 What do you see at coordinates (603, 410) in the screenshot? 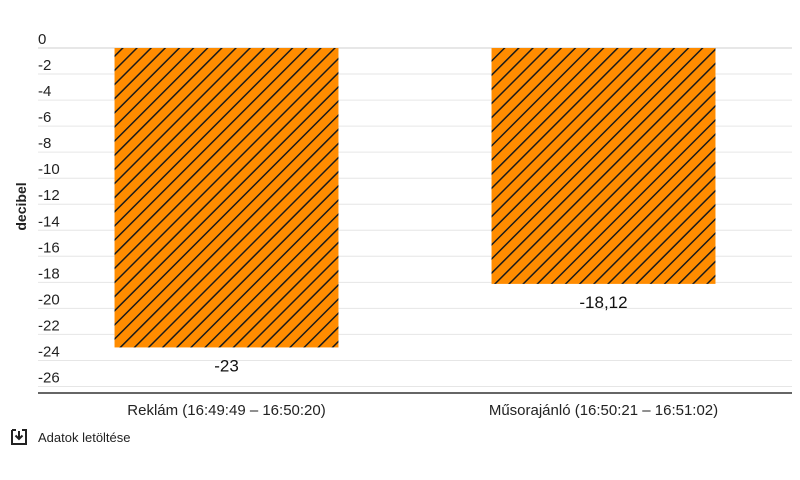
I see `x-category-label: Műsorajánló (16:50:21 – 16:51:02)` at bounding box center [603, 410].